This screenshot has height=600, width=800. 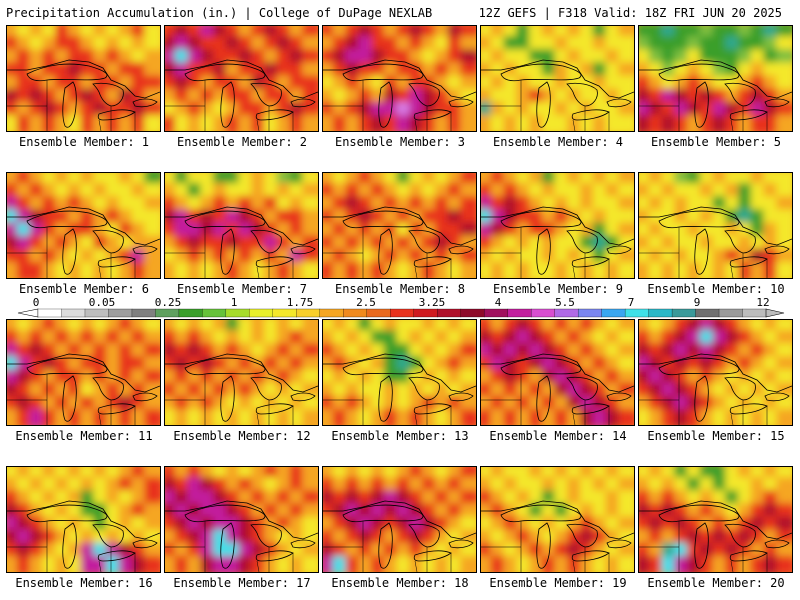 What do you see at coordinates (36, 302) in the screenshot?
I see `colorbar-tick-label: 0` at bounding box center [36, 302].